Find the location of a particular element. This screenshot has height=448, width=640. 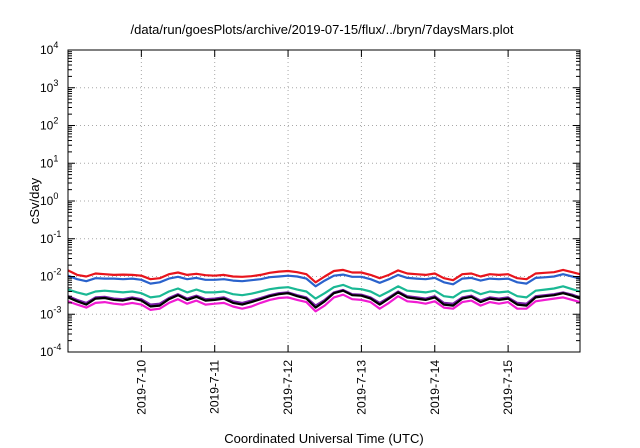

x-tick-label: 2019-7-13 is located at coordinates (361, 387).